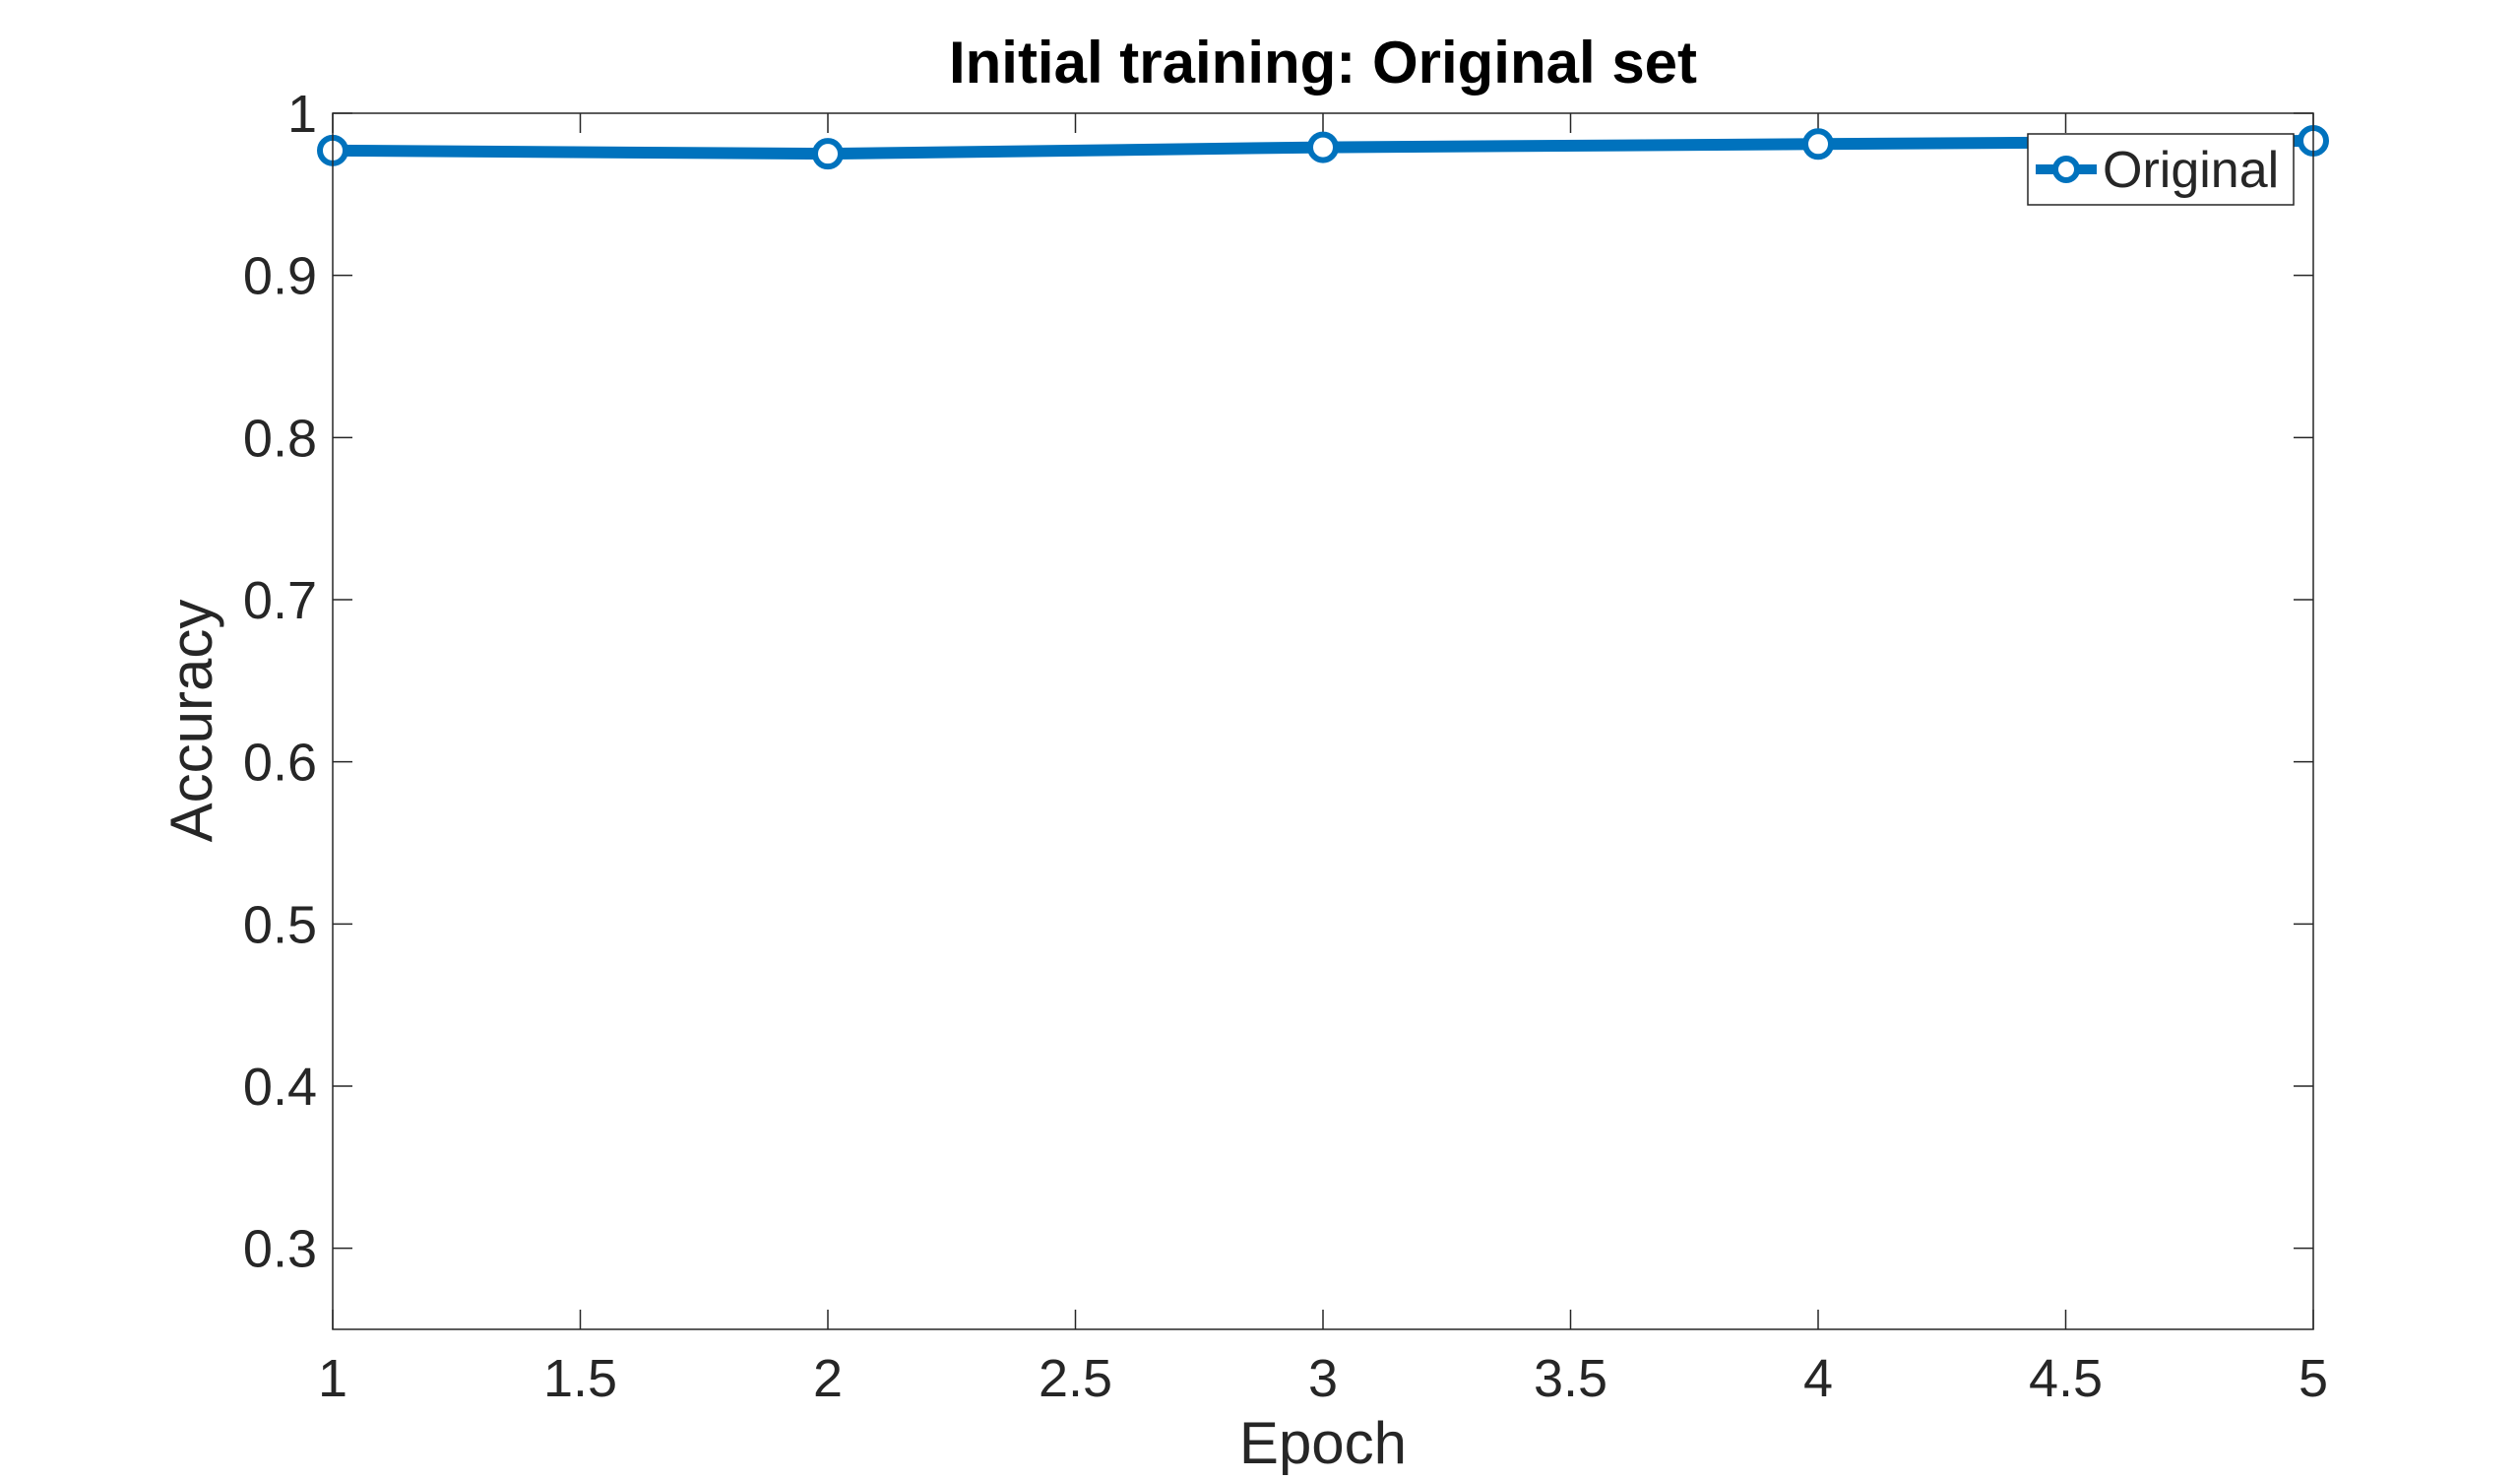  Describe the element at coordinates (280, 1249) in the screenshot. I see `y-tick-label: 0.3` at that location.